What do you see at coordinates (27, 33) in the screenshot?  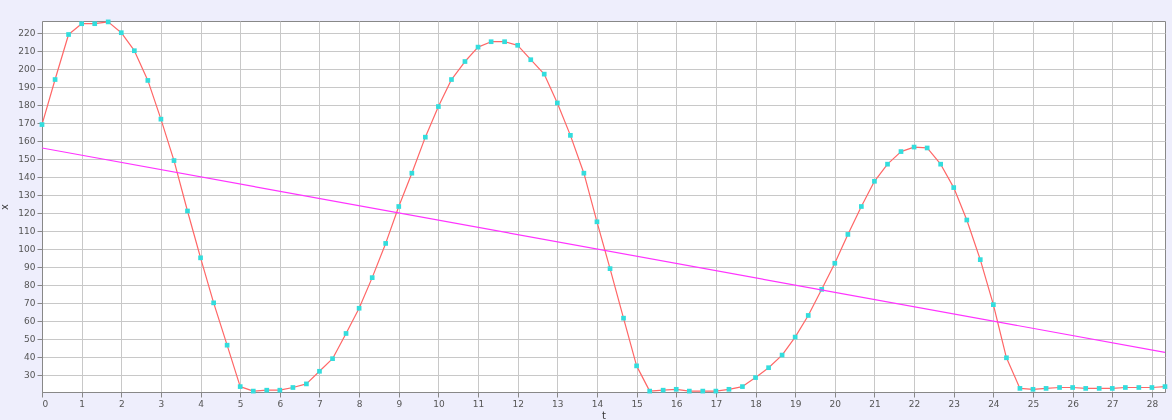 I see `y-tick-label: 220` at bounding box center [27, 33].